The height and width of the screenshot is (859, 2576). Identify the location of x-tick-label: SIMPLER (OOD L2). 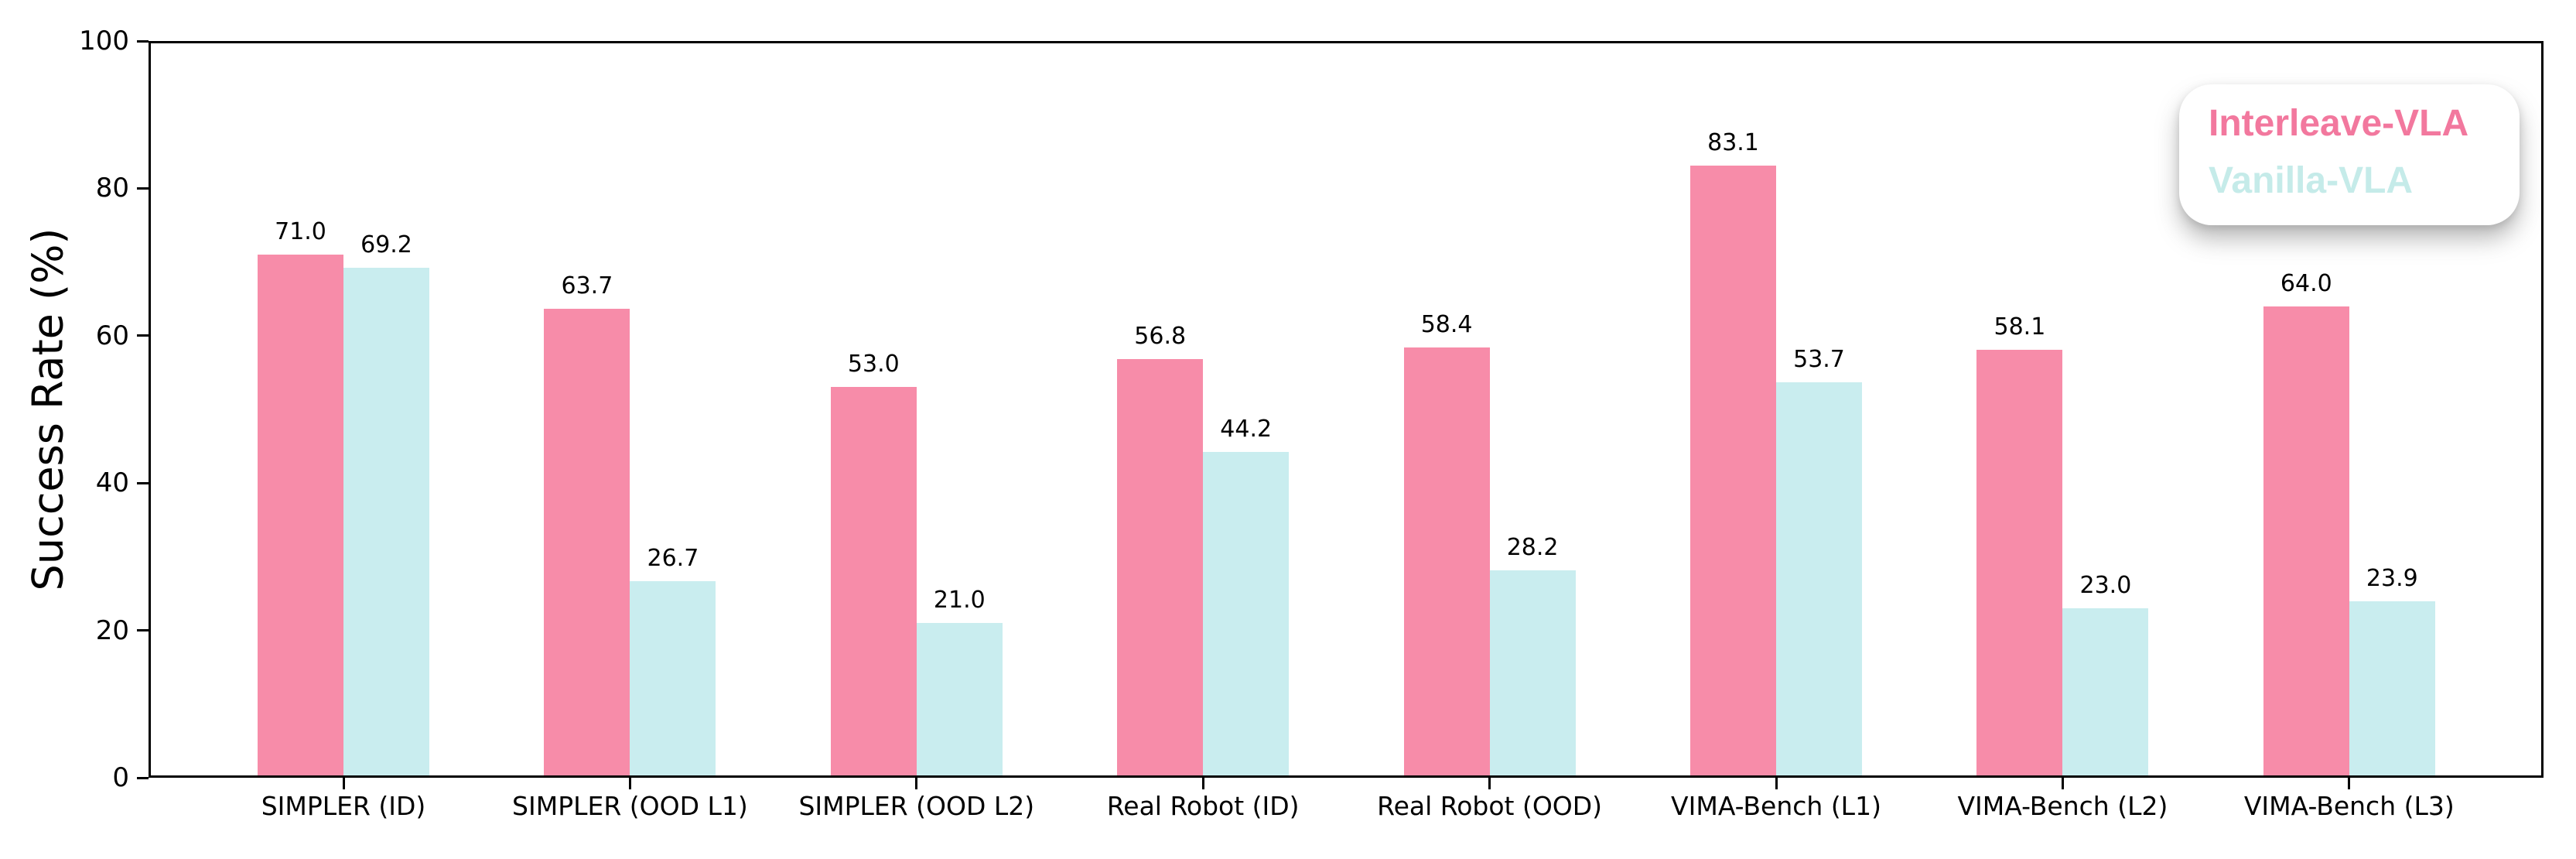
(917, 806).